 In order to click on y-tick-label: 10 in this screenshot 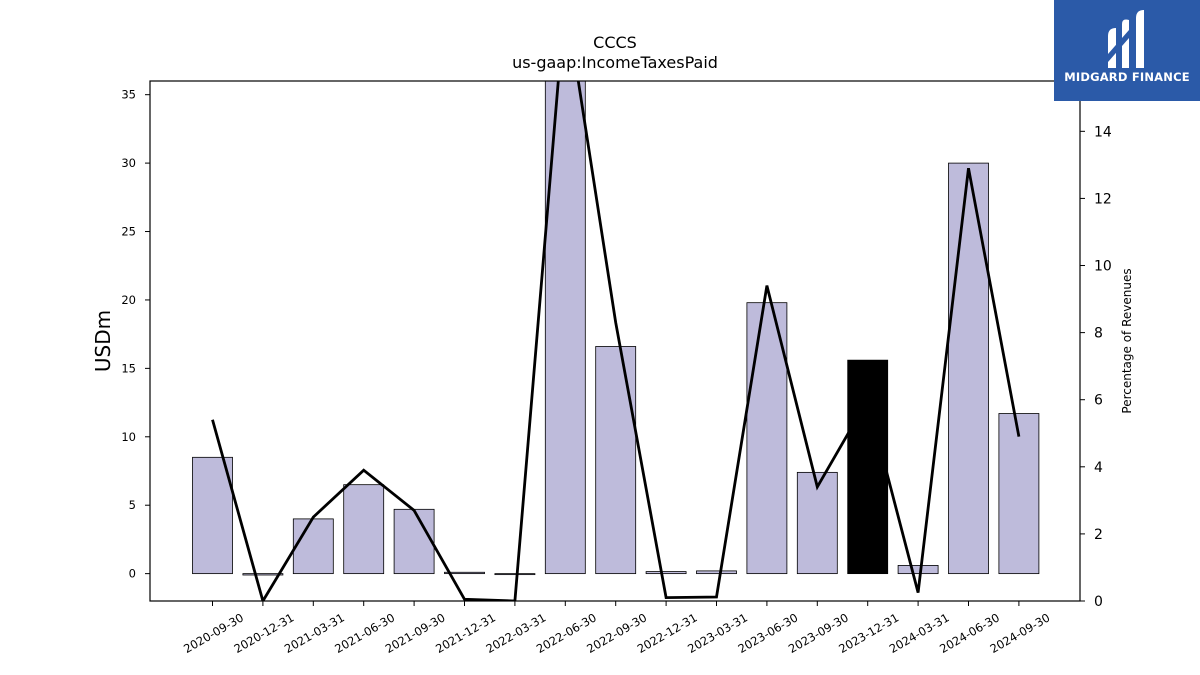, I will do `click(128, 437)`.